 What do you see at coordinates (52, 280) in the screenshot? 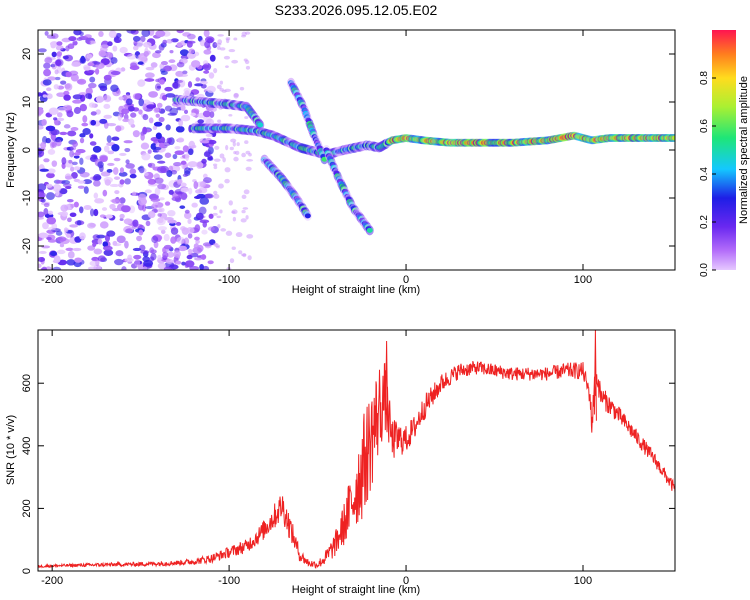
I see `spectrogram-x-tick-label: -200` at bounding box center [52, 280].